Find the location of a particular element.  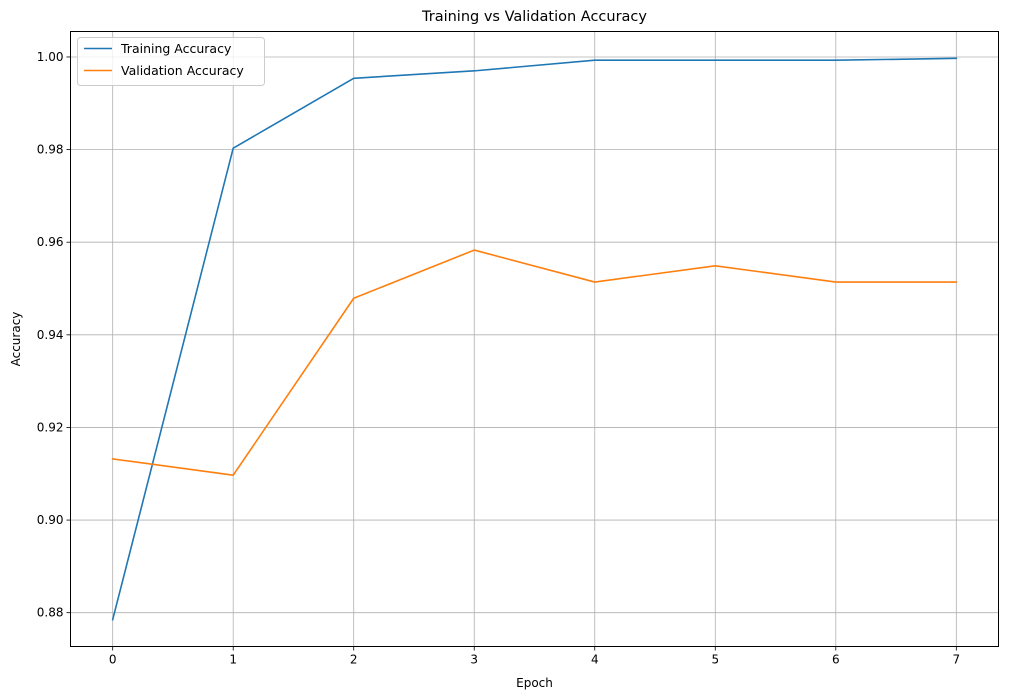

legend: Training Accuracy Validation Accuracy is located at coordinates (171, 61).